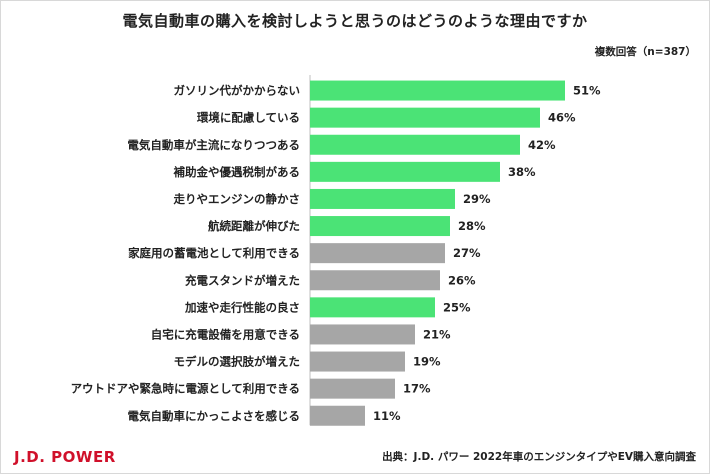 The height and width of the screenshot is (474, 710). Describe the element at coordinates (437, 334) in the screenshot. I see `value-label: 21%` at that location.